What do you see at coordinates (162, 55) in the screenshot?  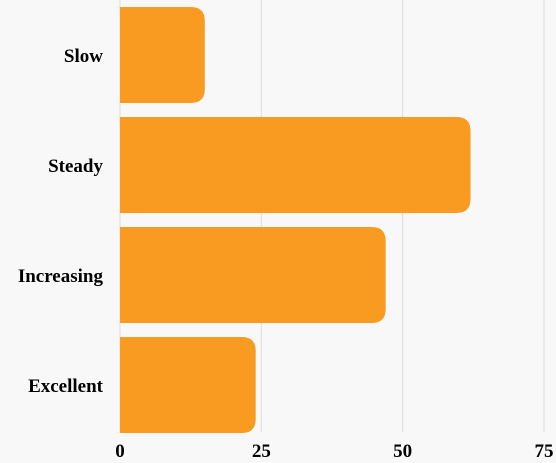 I see `bar-slow` at bounding box center [162, 55].